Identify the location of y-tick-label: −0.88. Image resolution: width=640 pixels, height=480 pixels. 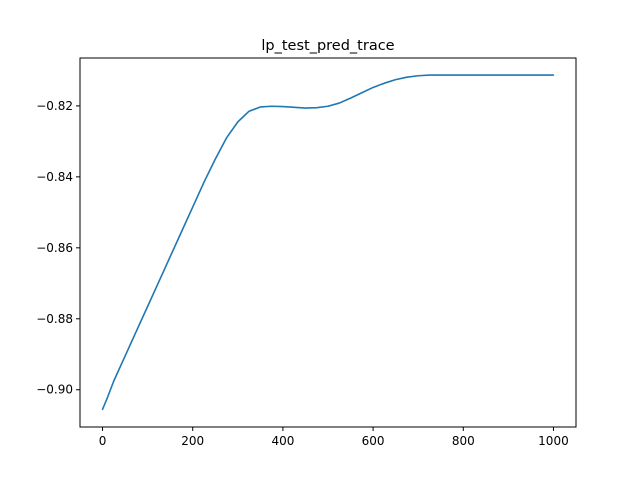
(54, 319).